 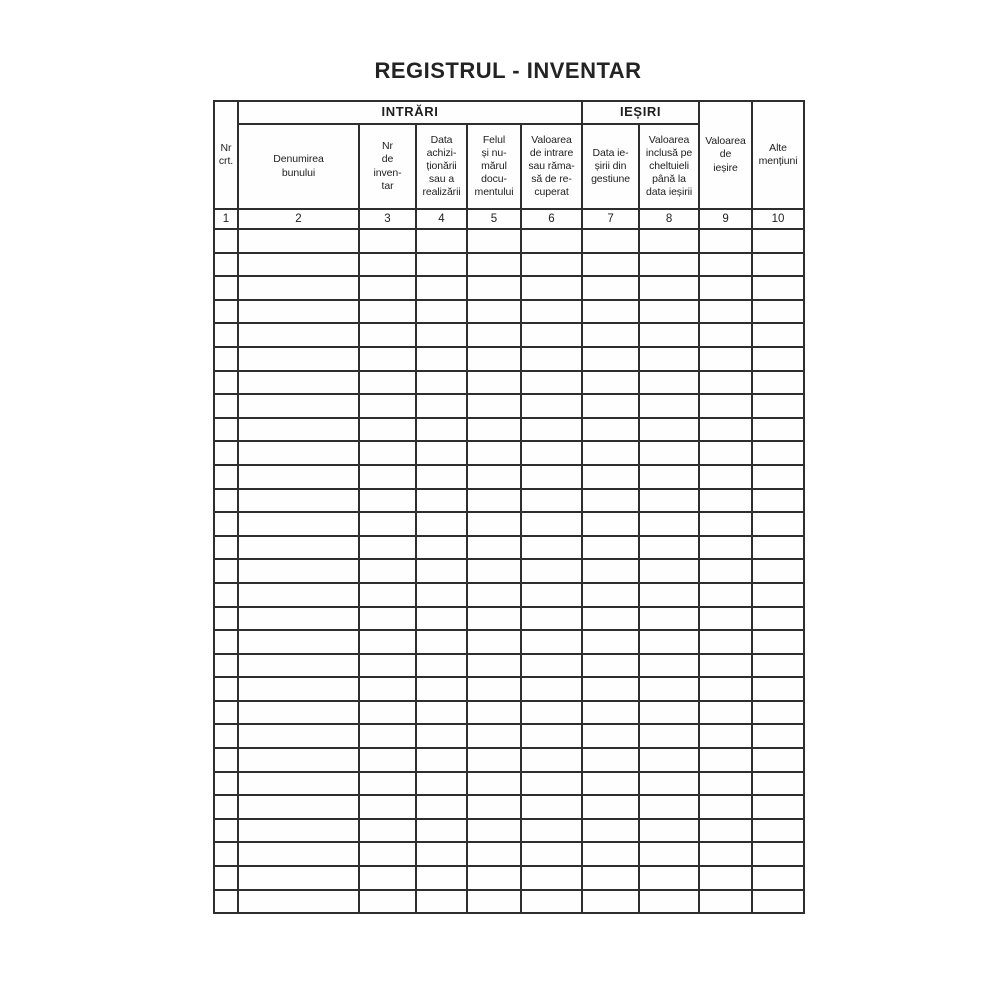 What do you see at coordinates (641, 112) in the screenshot?
I see `header-group-iesiri: IEȘIRI` at bounding box center [641, 112].